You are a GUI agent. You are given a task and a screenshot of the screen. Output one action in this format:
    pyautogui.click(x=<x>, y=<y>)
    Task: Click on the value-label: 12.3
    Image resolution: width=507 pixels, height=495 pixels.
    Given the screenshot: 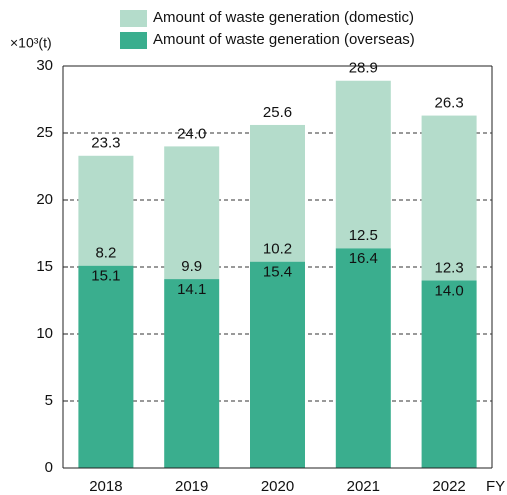 What is the action you would take?
    pyautogui.click(x=448, y=267)
    